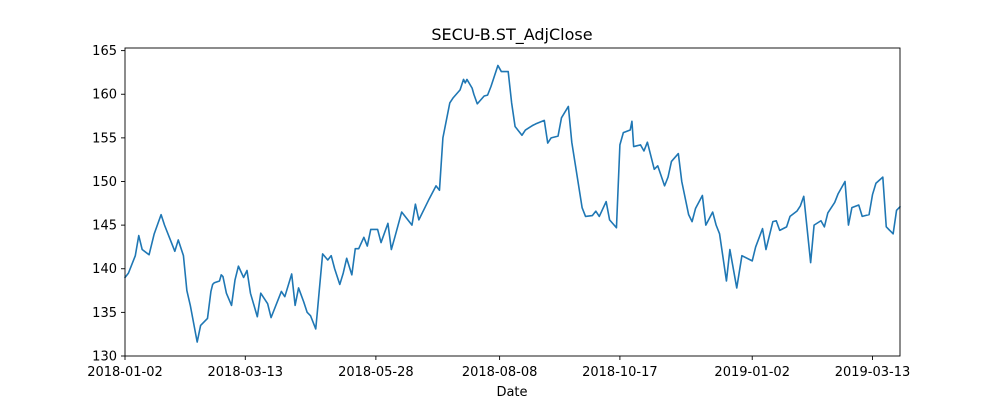 The height and width of the screenshot is (400, 1000). I want to click on y-tick-label: 140, so click(104, 269).